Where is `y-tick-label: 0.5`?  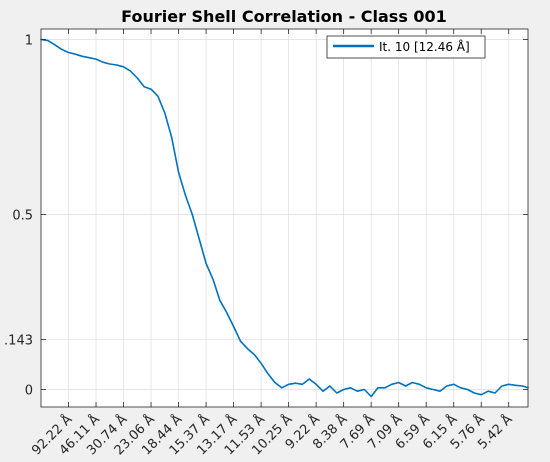 y-tick-label: 0.5 is located at coordinates (22, 216).